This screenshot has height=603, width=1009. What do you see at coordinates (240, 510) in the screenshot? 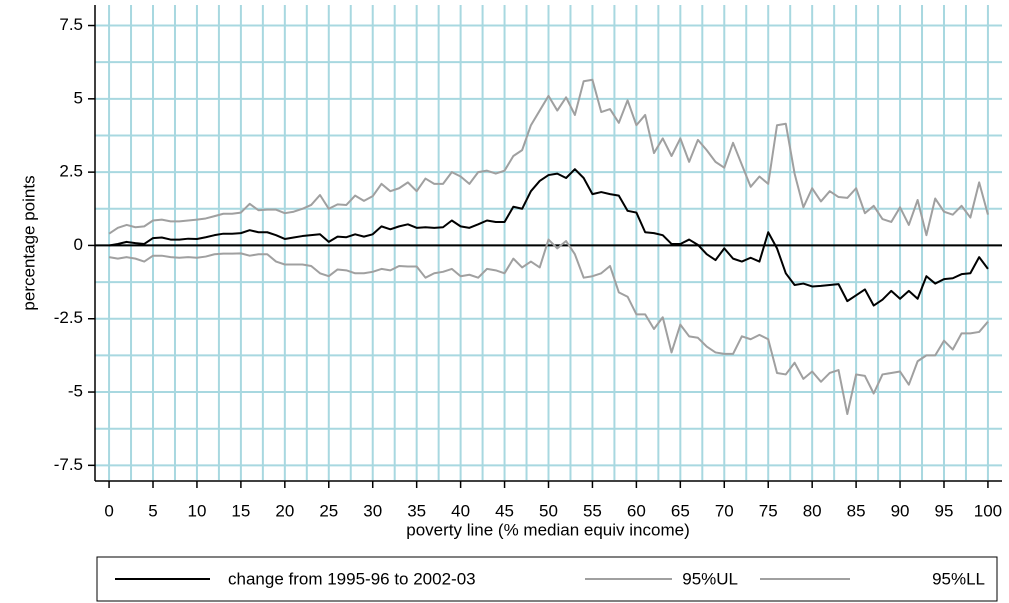
I see `x-tick-label: 15` at bounding box center [240, 510].